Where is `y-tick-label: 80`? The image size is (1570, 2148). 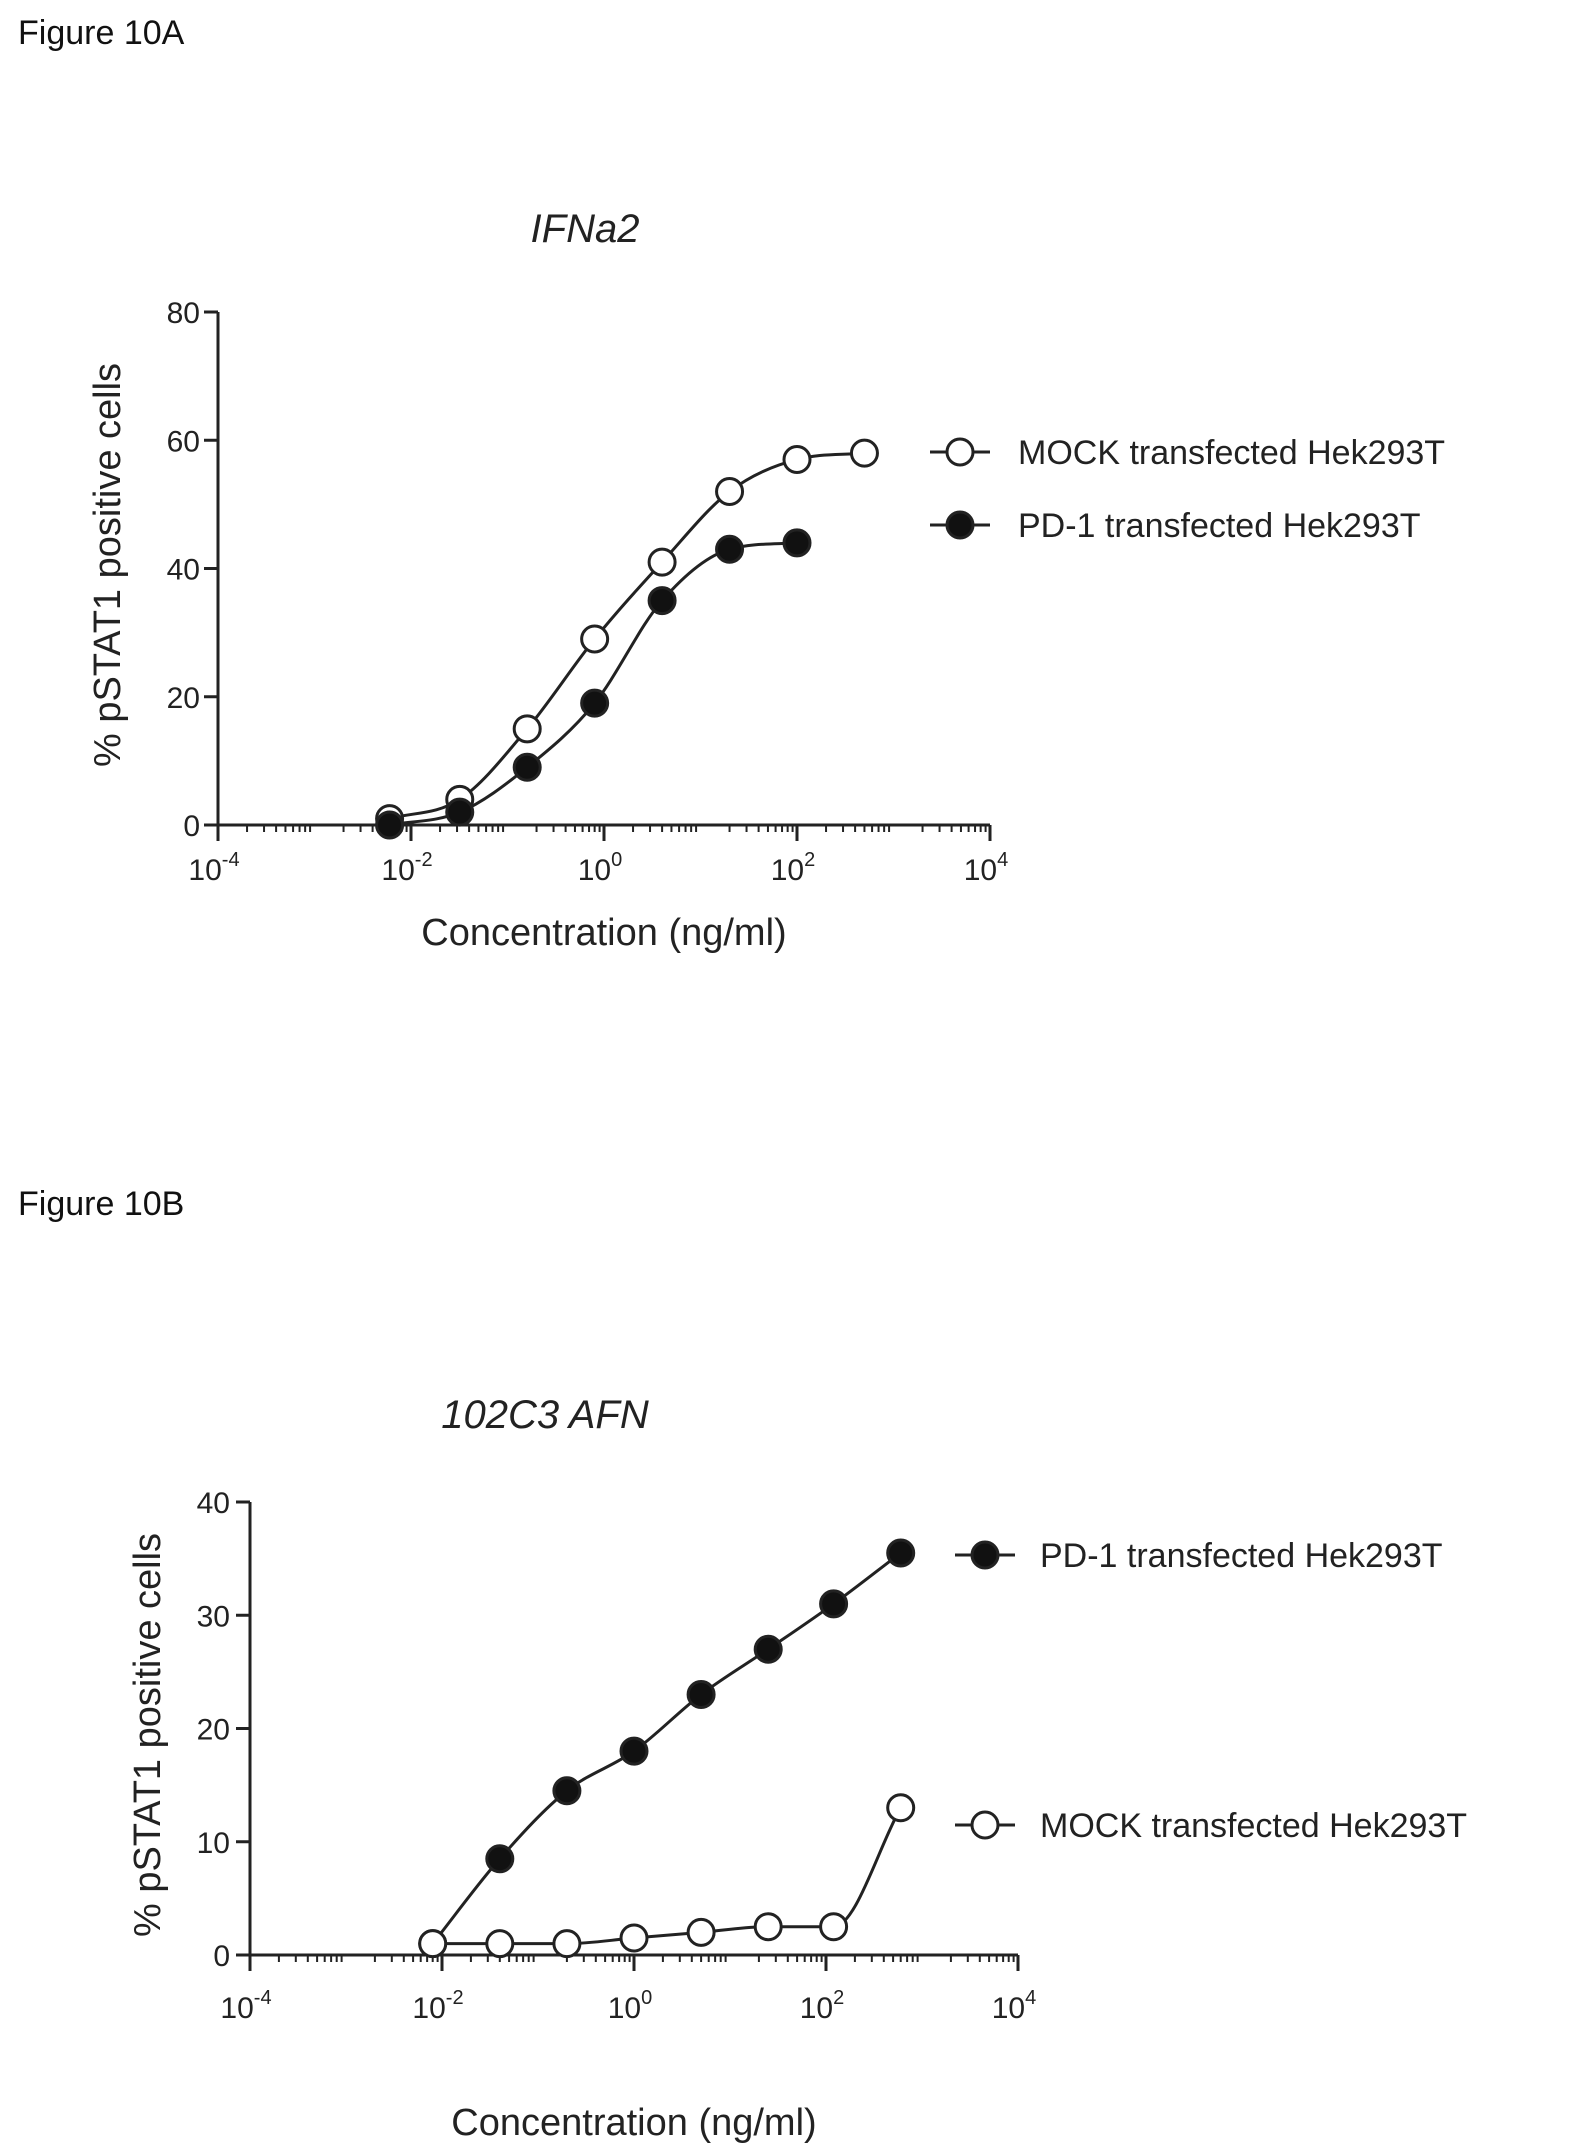
y-tick-label: 80 is located at coordinates (183, 313).